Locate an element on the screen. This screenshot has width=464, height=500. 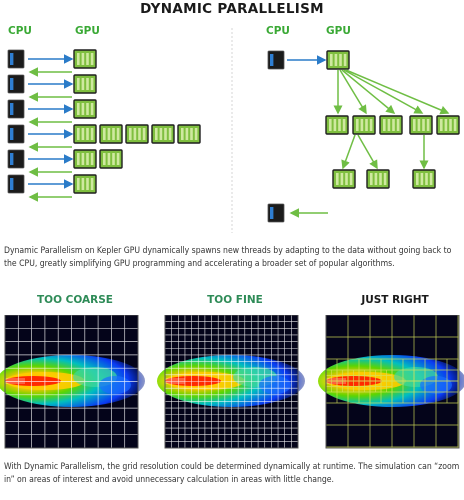
grid-label-text: TOO FINE is located at coordinates (235, 300).